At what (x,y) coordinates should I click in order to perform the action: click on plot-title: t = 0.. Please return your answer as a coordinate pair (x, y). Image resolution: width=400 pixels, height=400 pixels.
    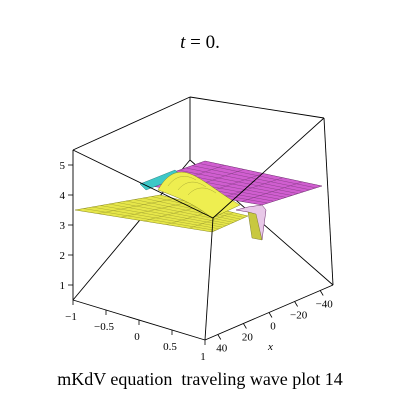
    Looking at the image, I should click on (200, 43).